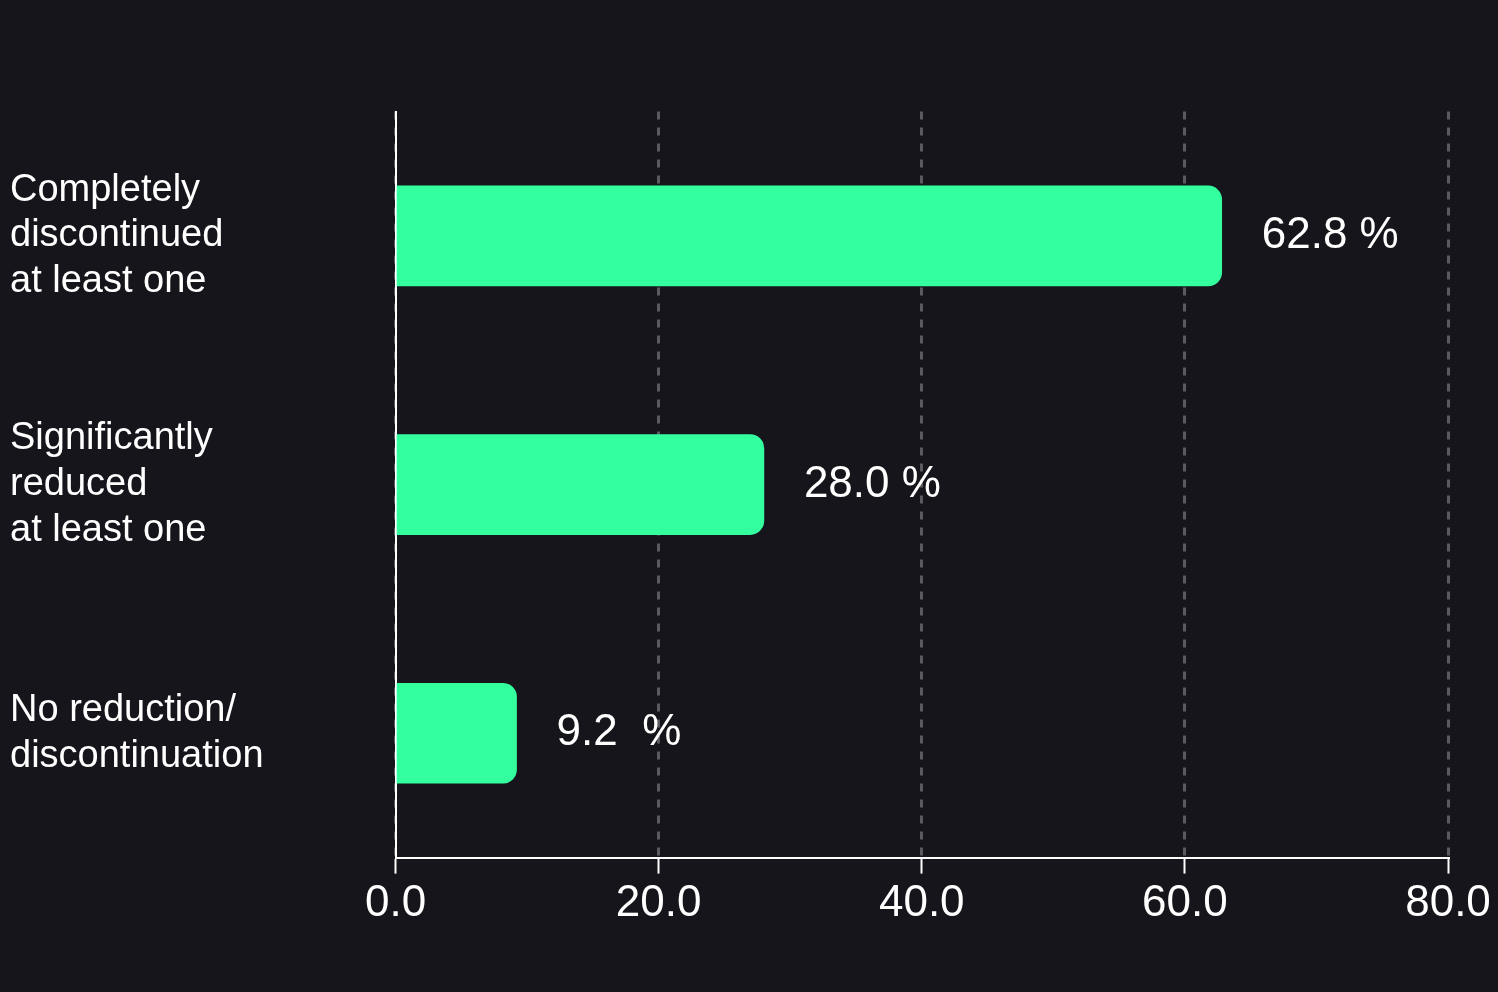  Describe the element at coordinates (658, 901) in the screenshot. I see `x-tick-label: 20.0` at that location.